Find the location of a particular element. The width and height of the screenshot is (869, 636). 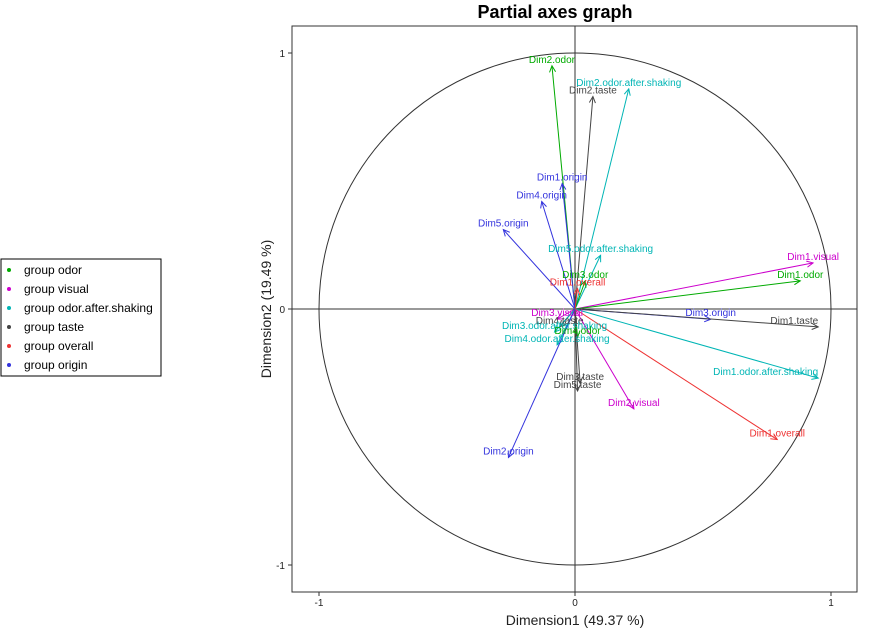

x-axis-label: Dimension1 (49.37 %) is located at coordinates (575, 620).